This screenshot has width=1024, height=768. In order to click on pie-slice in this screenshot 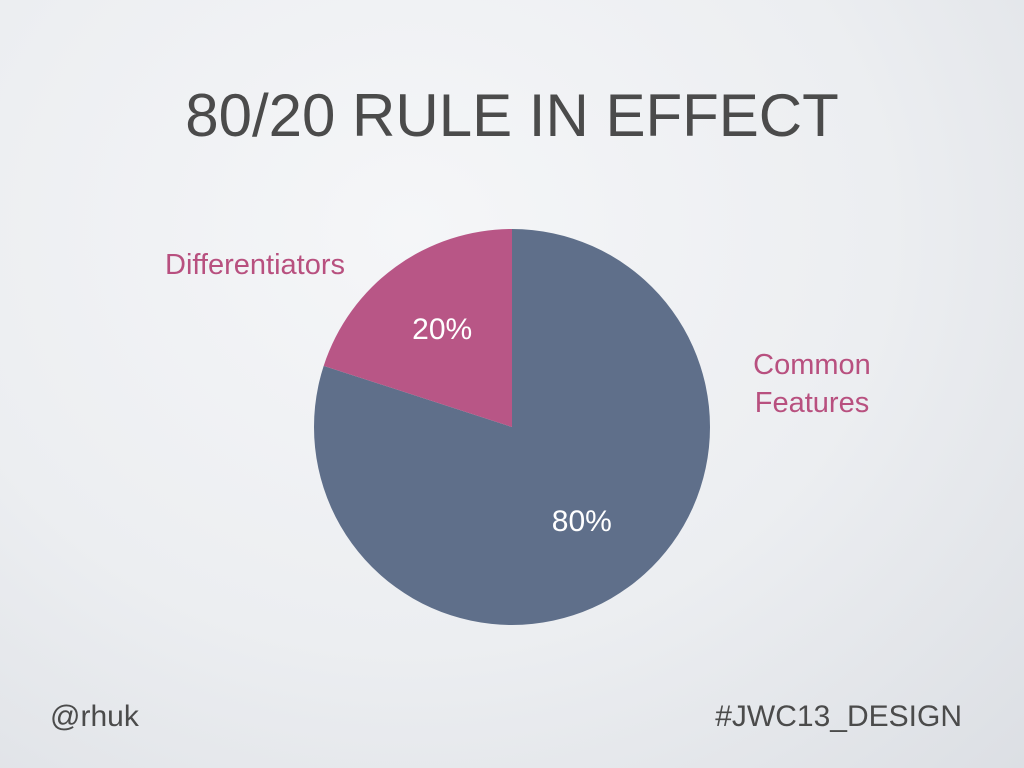, I will do `click(417, 328)`.